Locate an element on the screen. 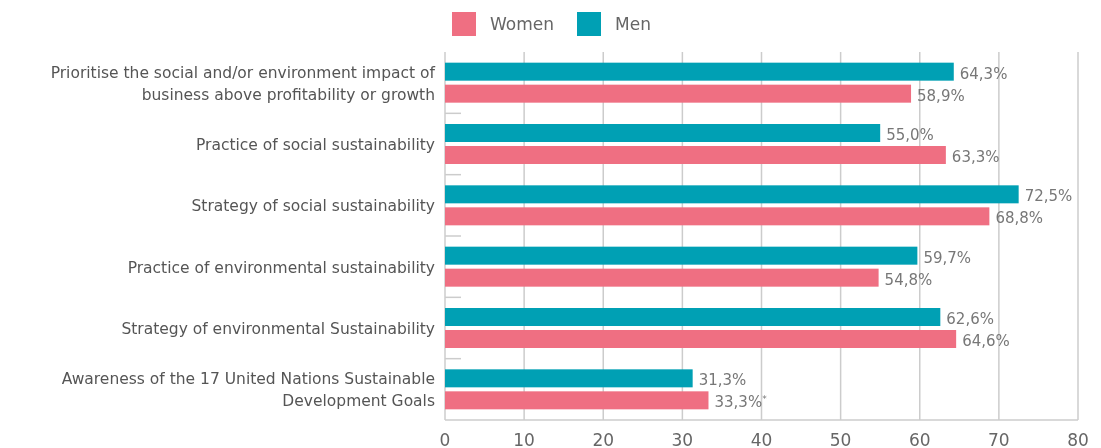  x-tick-label: 70 is located at coordinates (999, 439).